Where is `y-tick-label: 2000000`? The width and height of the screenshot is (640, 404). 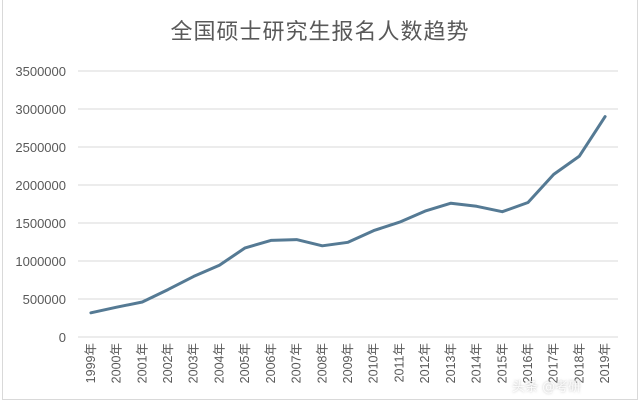 y-tick-label: 2000000 is located at coordinates (40, 185).